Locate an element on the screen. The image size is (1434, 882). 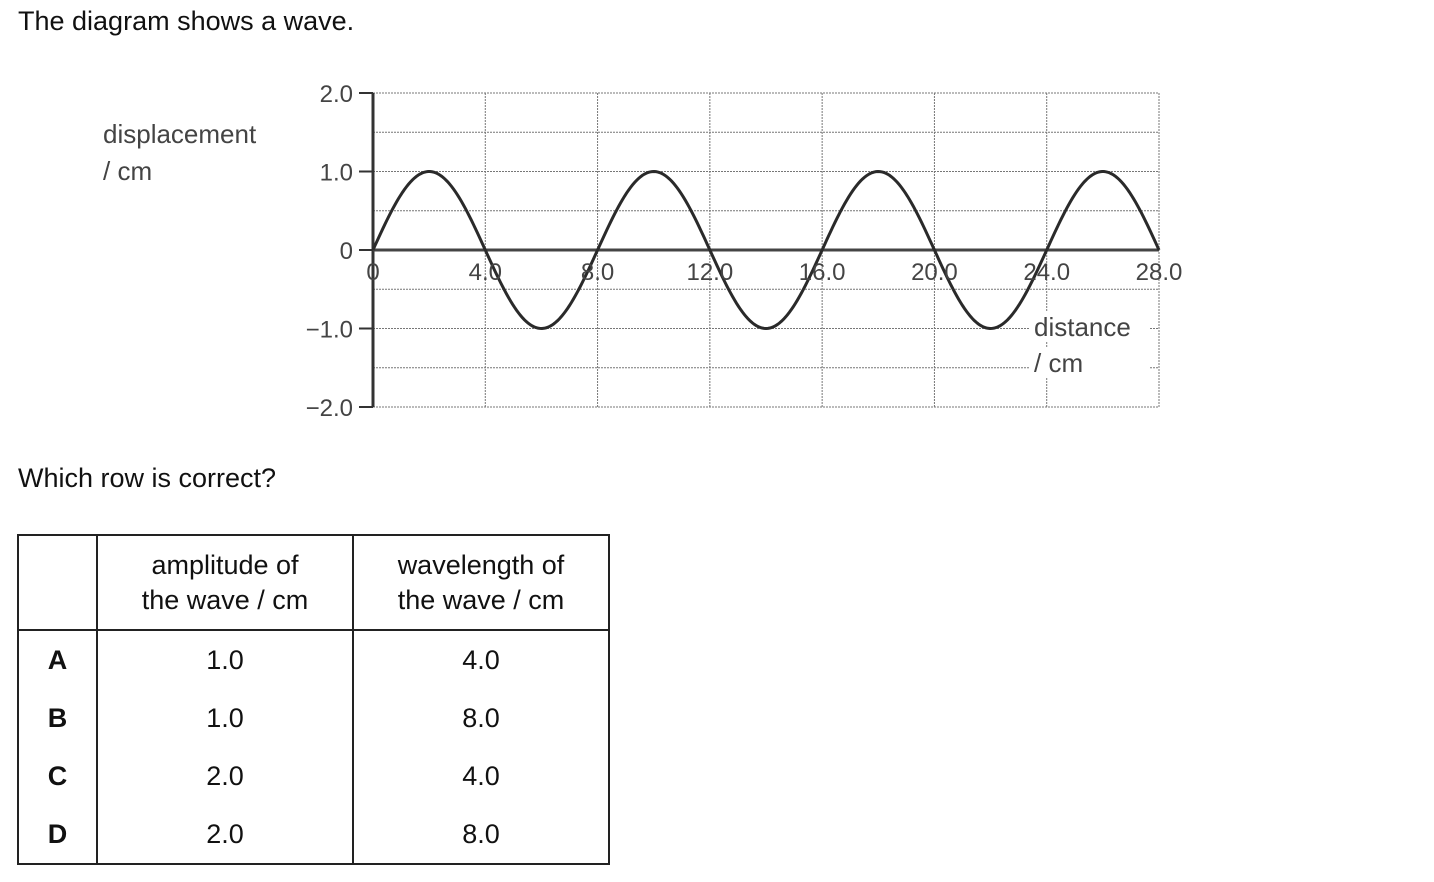
y-tick-label: −2.0 is located at coordinates (329, 408).